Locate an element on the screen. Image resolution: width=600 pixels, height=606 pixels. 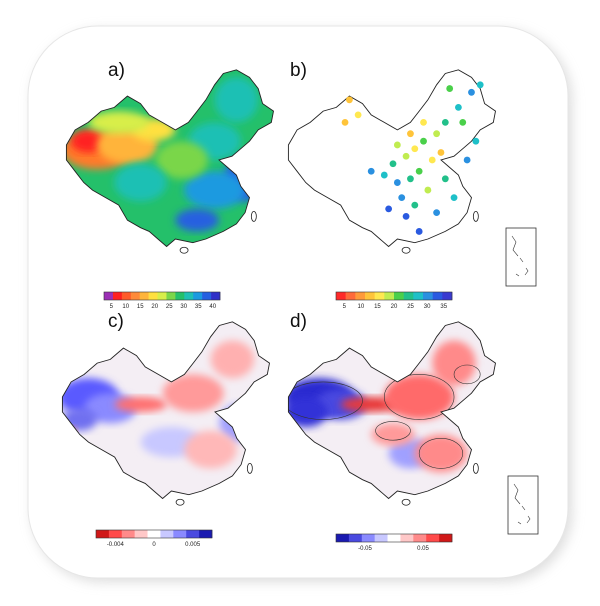
south-china-sea-inset is located at coordinates (521, 257).